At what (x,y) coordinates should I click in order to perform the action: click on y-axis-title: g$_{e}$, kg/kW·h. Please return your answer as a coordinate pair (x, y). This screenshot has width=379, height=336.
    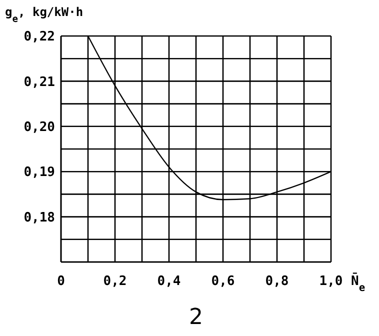
    Looking at the image, I should click on (44, 14).